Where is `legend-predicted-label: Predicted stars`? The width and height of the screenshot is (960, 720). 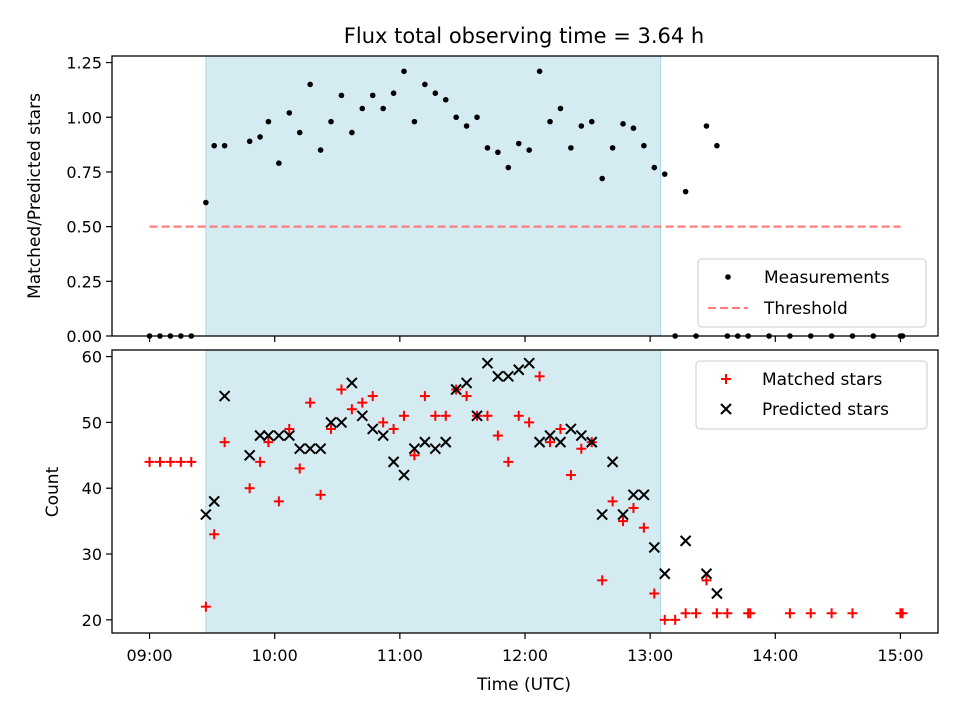 legend-predicted-label: Predicted stars is located at coordinates (825, 410).